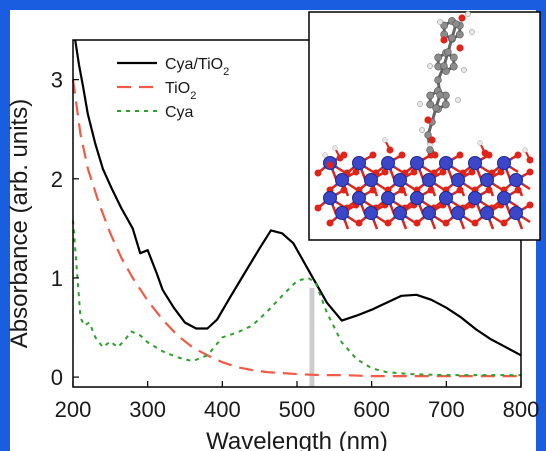 The height and width of the screenshot is (451, 546). What do you see at coordinates (147, 409) in the screenshot?
I see `x-tick-label: 300` at bounding box center [147, 409].